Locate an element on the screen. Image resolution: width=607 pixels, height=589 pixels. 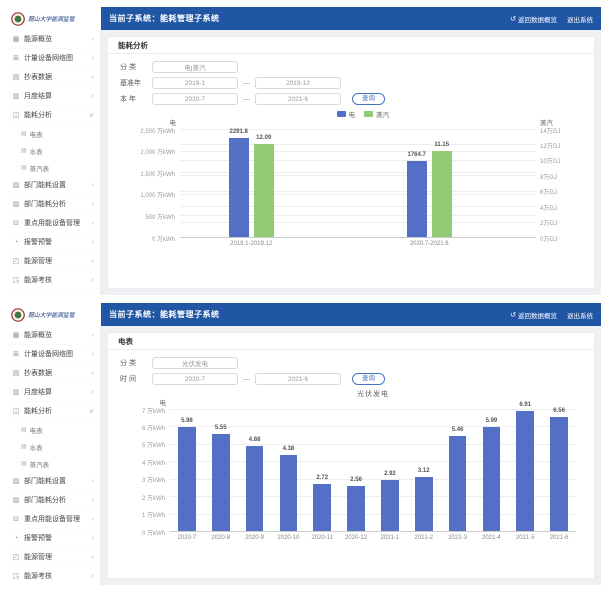
current-from-input is located at coordinates (195, 99).